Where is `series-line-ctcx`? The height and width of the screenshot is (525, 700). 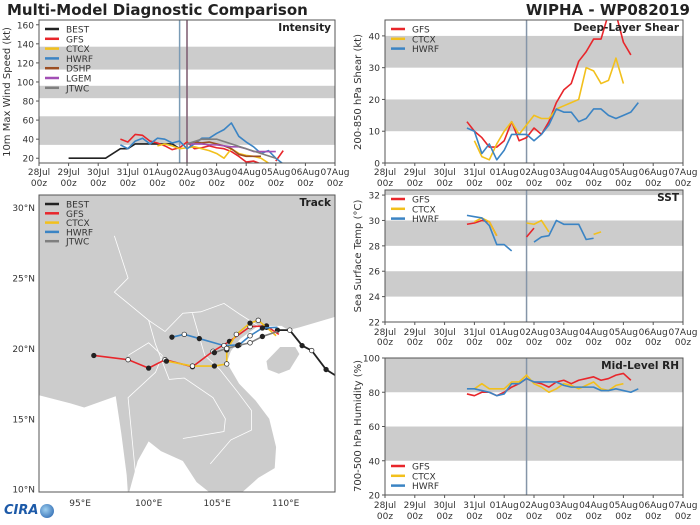
series-line-ctcx is located at coordinates (597, 233).